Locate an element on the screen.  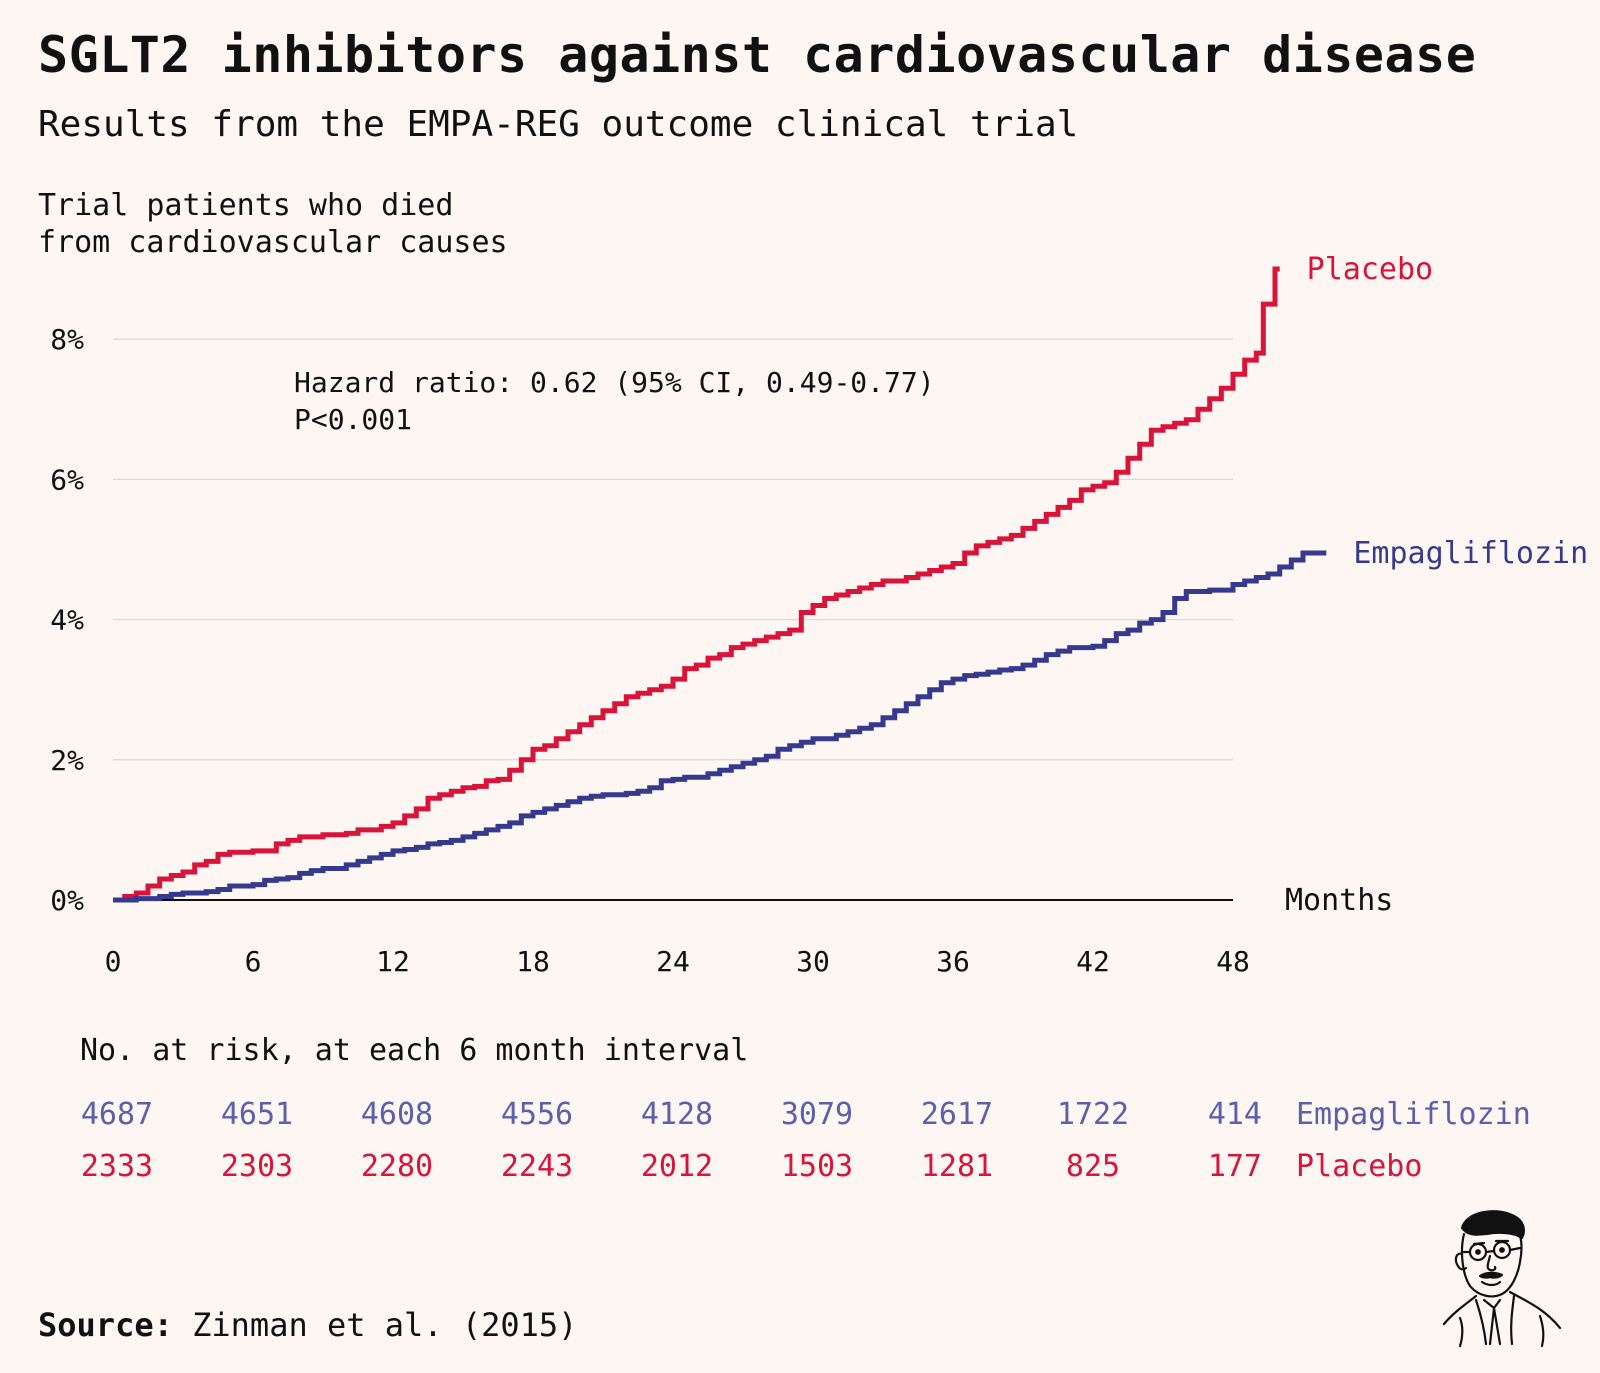
source-line: Source: Zinman et al. (2015) is located at coordinates (307, 1325).